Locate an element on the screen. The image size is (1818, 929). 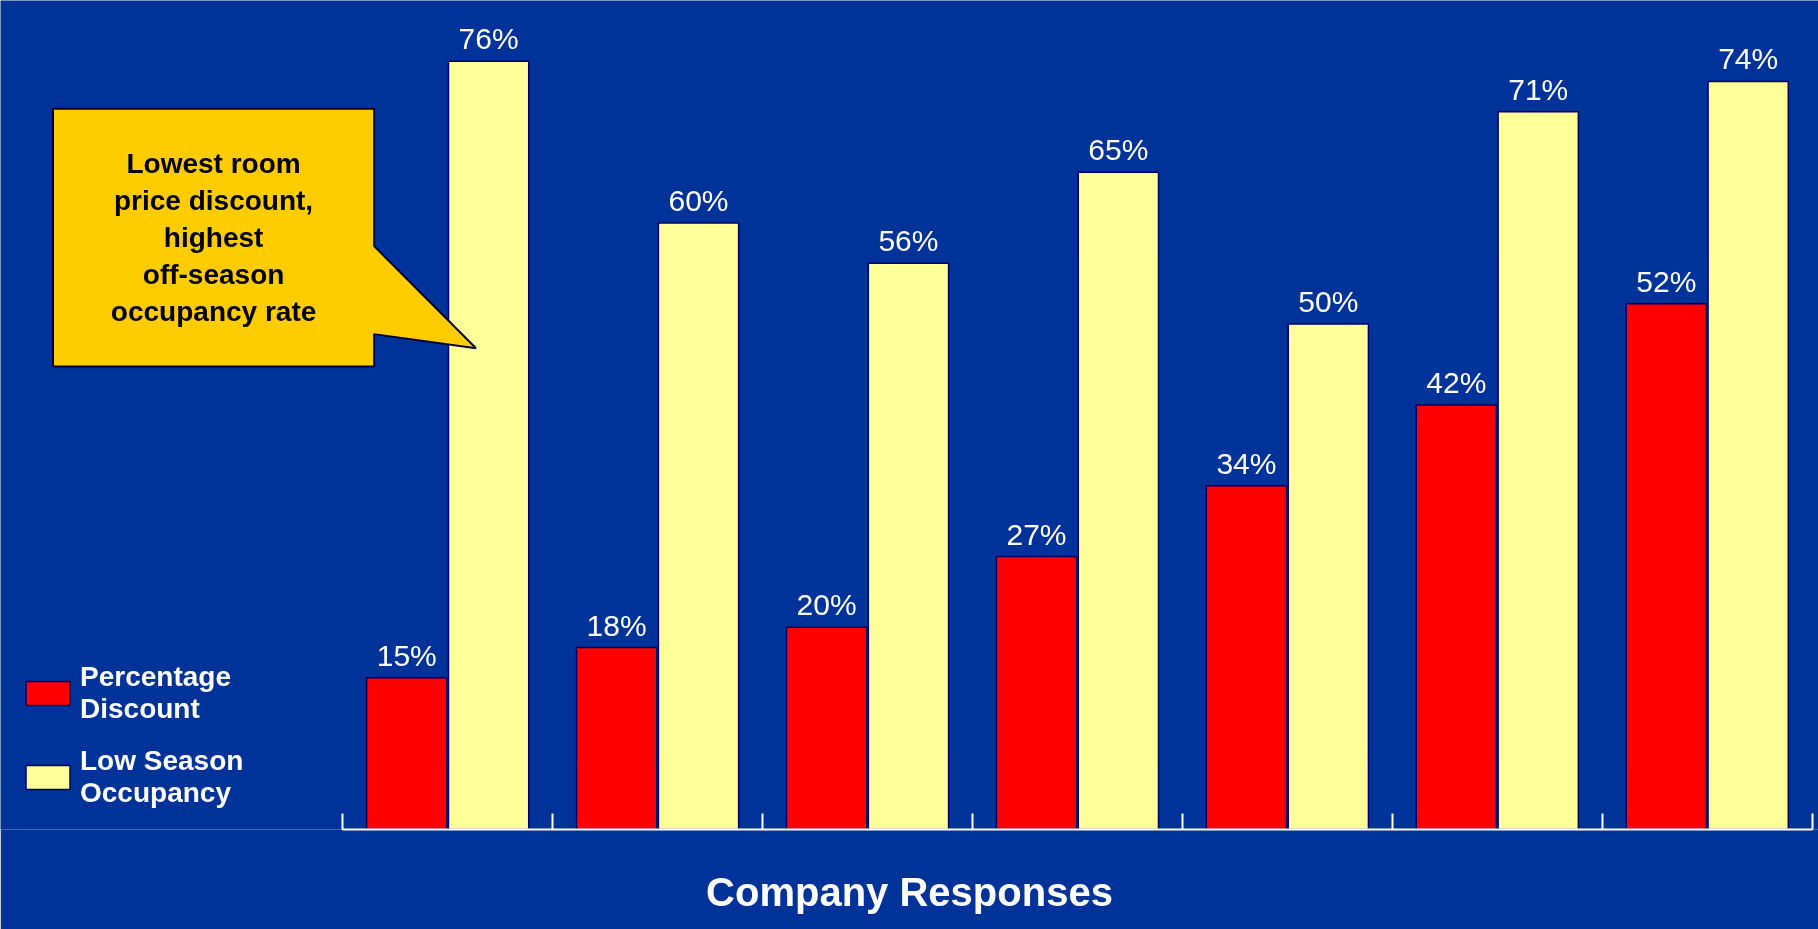
data-label: 52% is located at coordinates (1666, 281).